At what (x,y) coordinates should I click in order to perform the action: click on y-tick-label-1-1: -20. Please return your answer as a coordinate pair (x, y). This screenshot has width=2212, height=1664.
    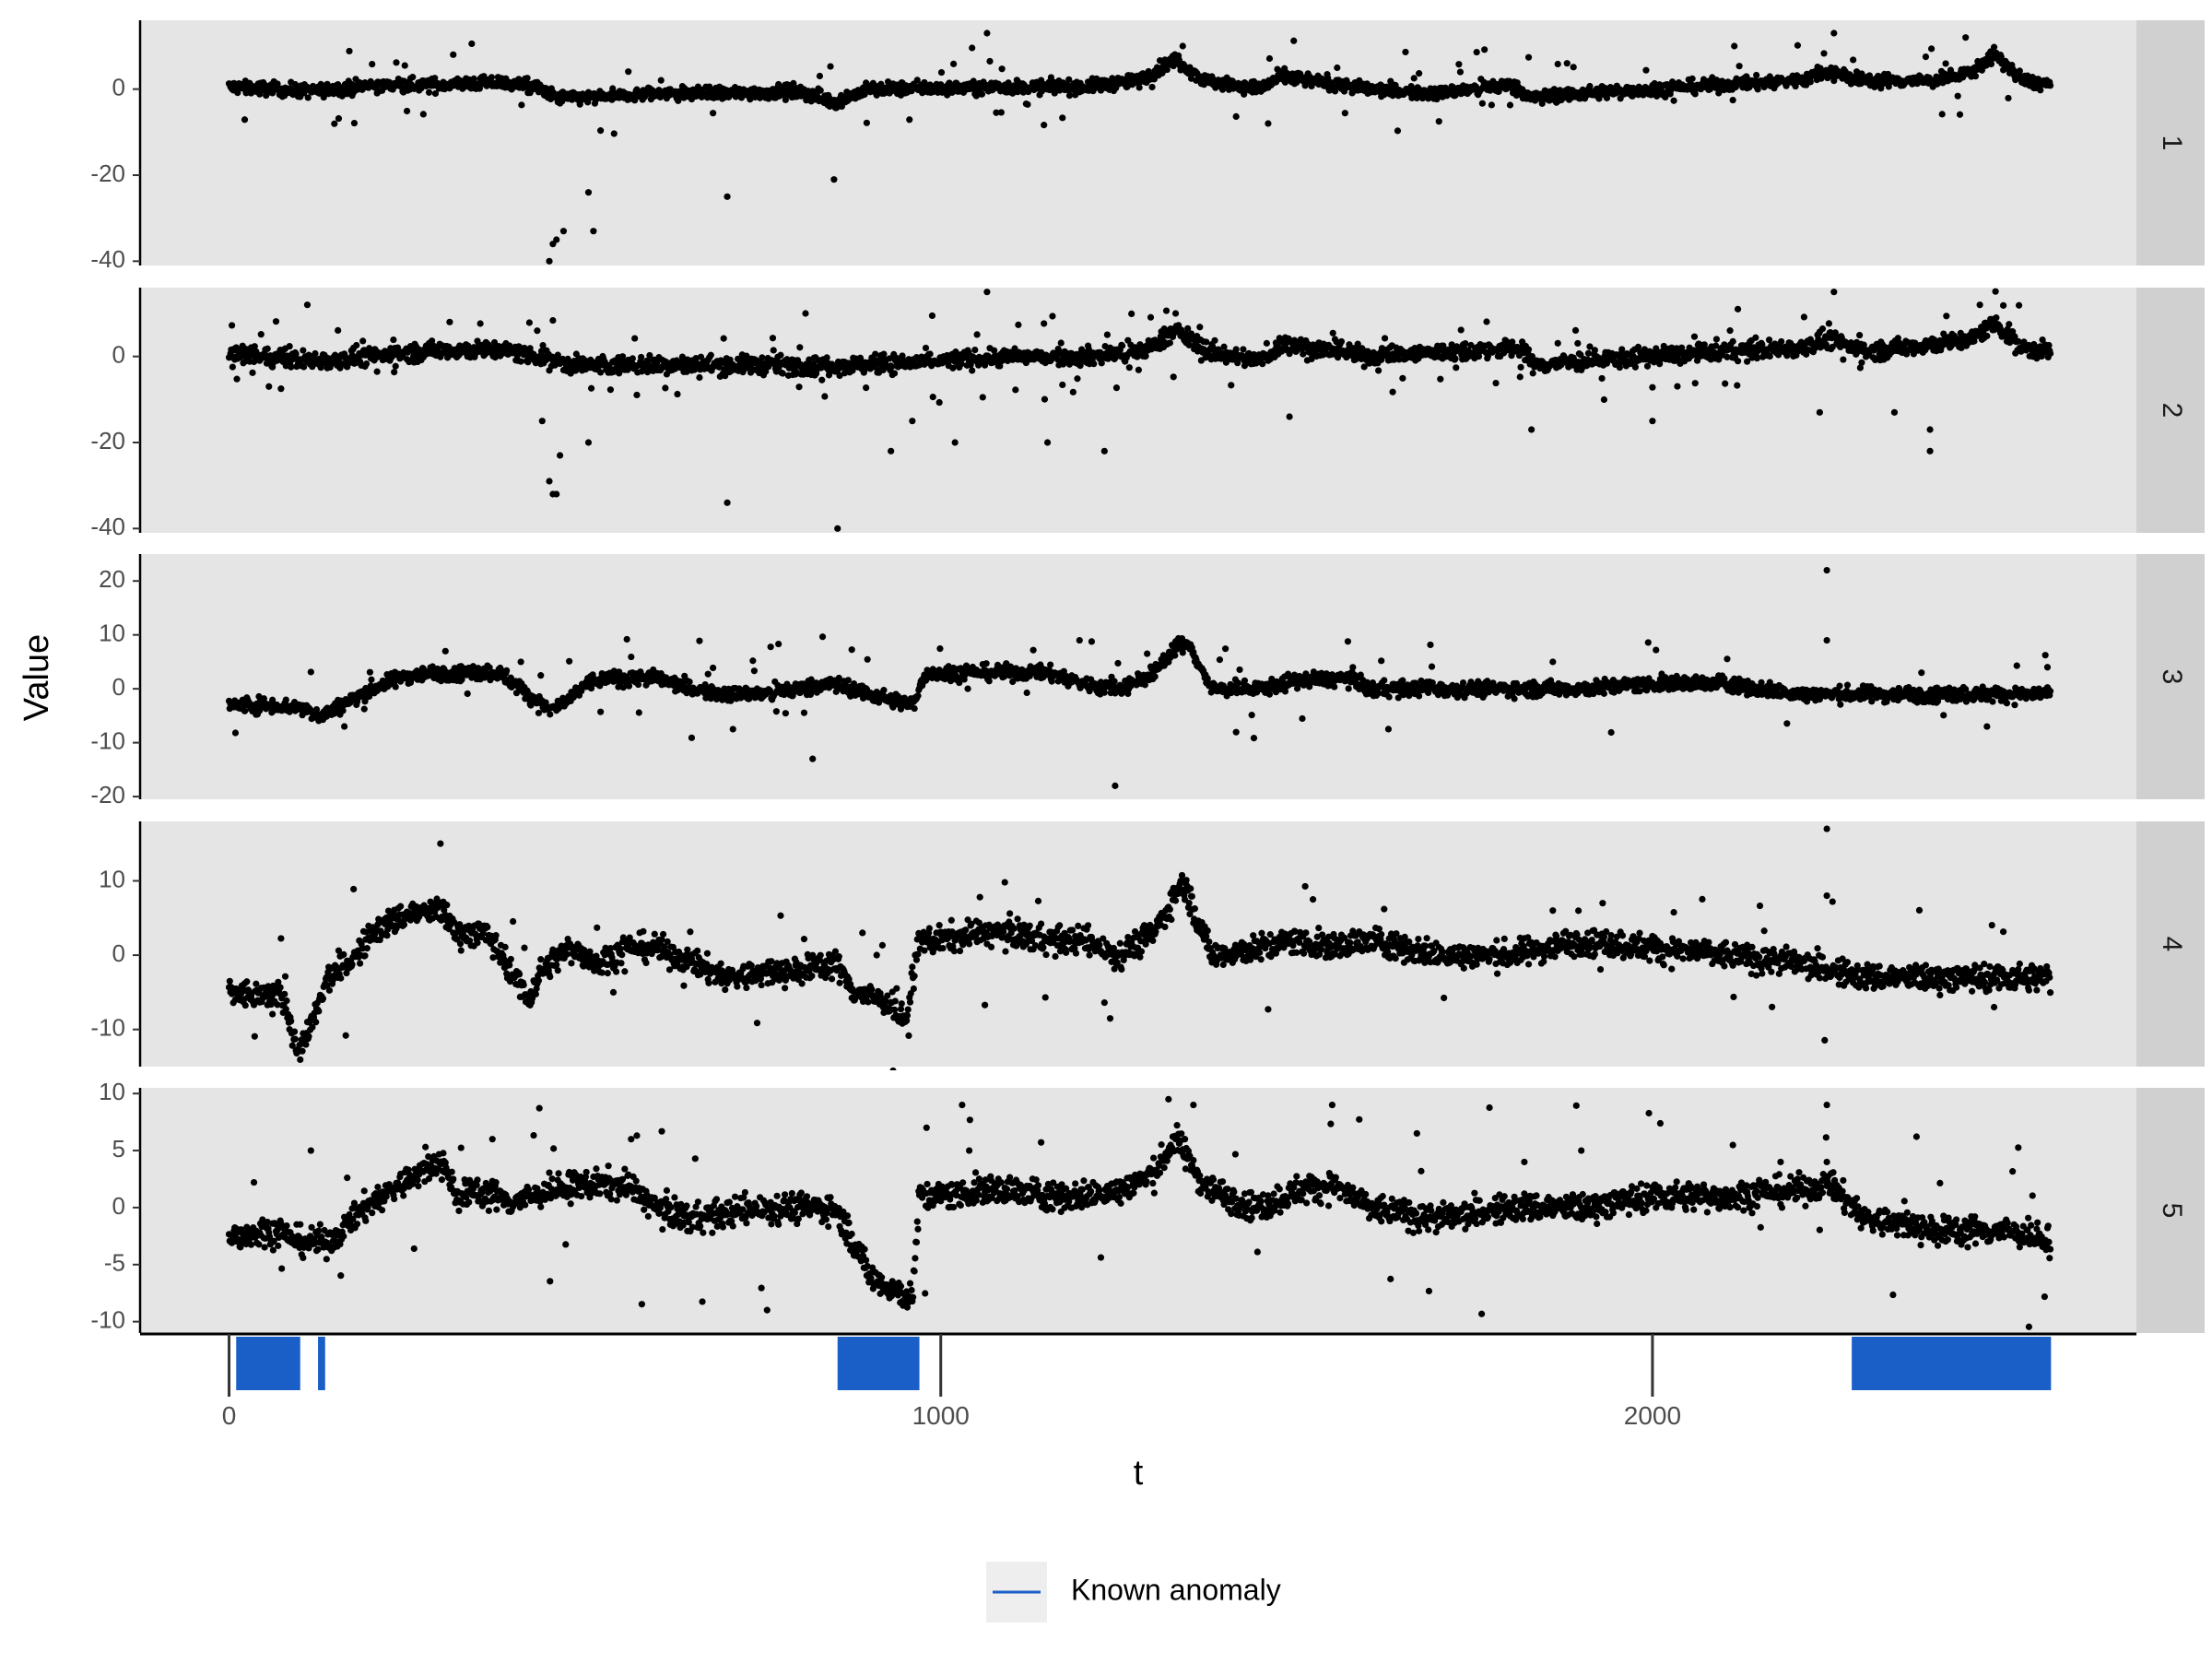
    Looking at the image, I should click on (107, 173).